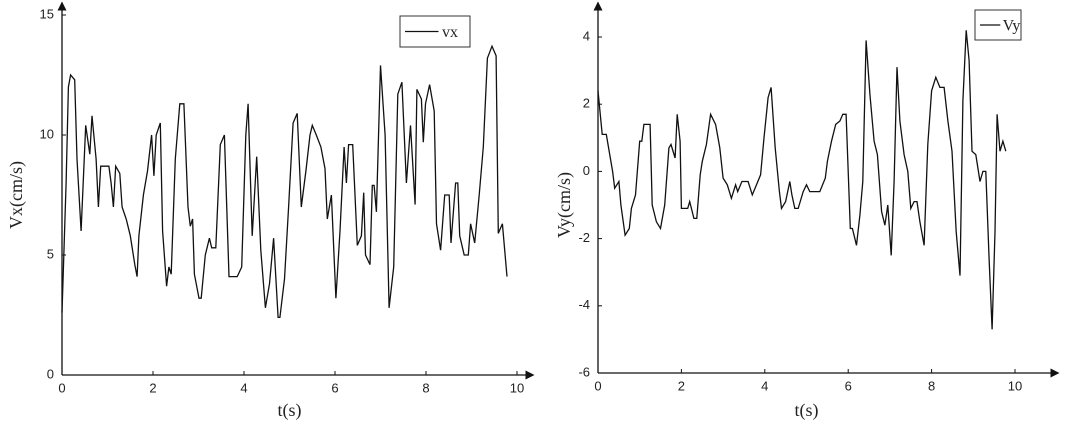  Describe the element at coordinates (1012, 26) in the screenshot. I see `legend-label: Vy` at that location.